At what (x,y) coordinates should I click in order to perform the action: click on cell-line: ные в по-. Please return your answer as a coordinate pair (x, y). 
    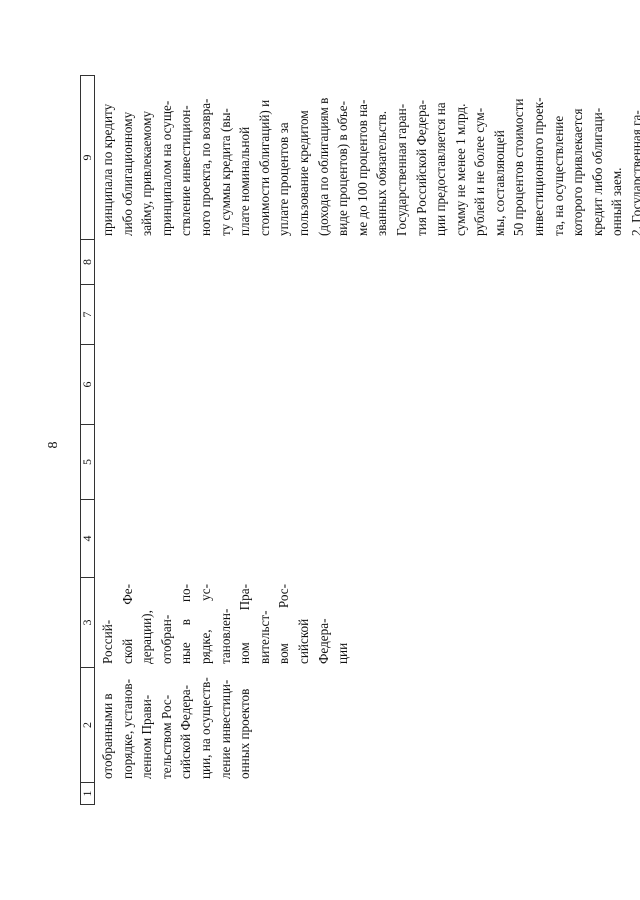
    Looking at the image, I should click on (186, 624).